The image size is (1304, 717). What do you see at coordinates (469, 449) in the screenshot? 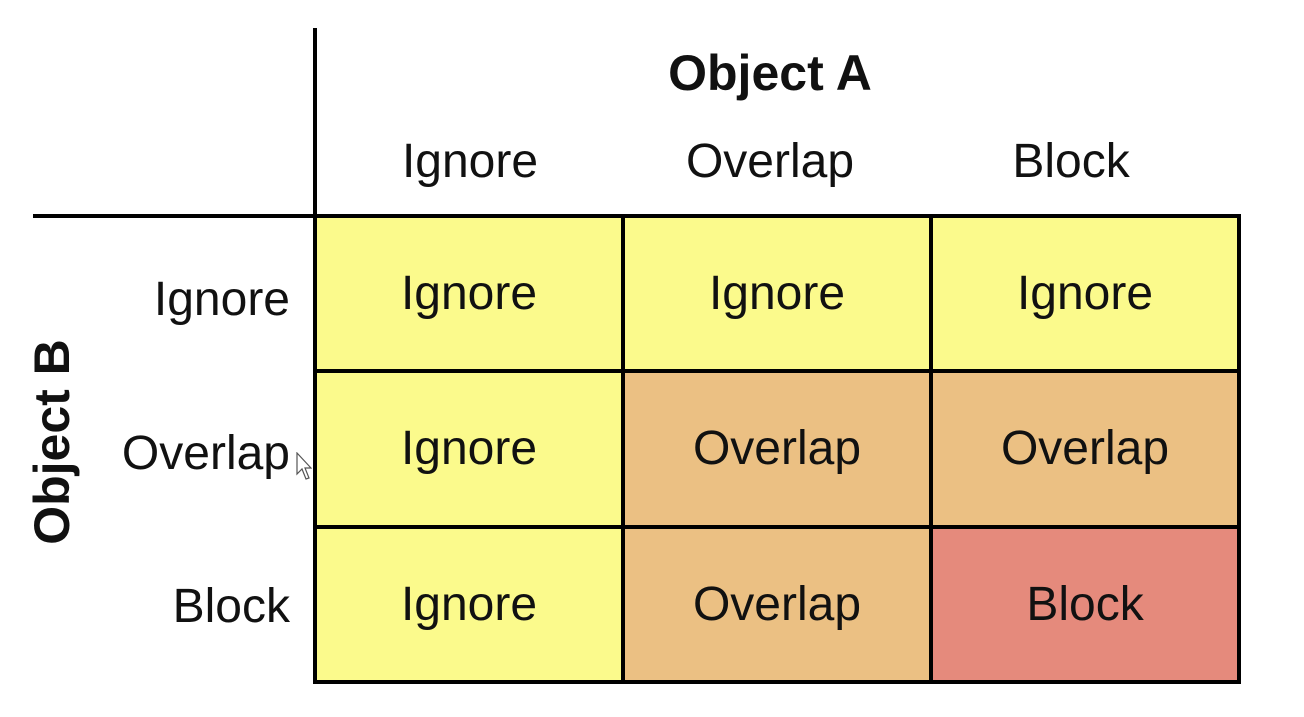
I see `matrix-cell-overlap-ignore: Ignore` at bounding box center [469, 449].